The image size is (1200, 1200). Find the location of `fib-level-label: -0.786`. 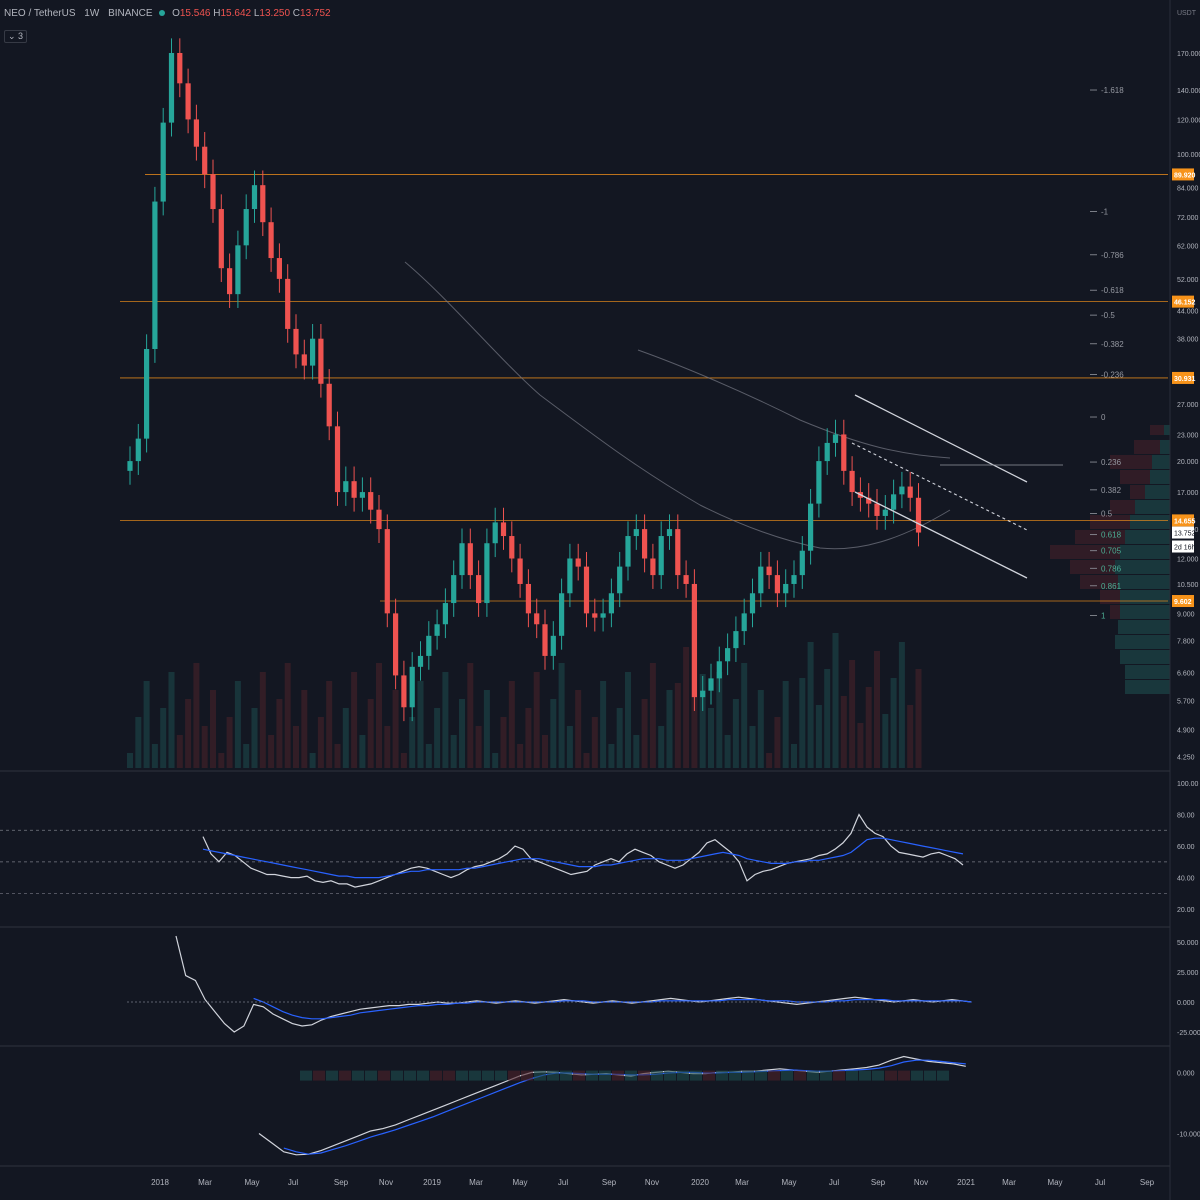

fib-level-label: -0.786 is located at coordinates (1112, 255).